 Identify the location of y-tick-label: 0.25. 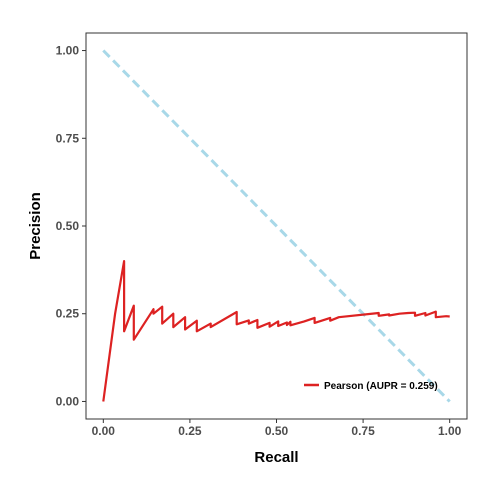
(68, 314).